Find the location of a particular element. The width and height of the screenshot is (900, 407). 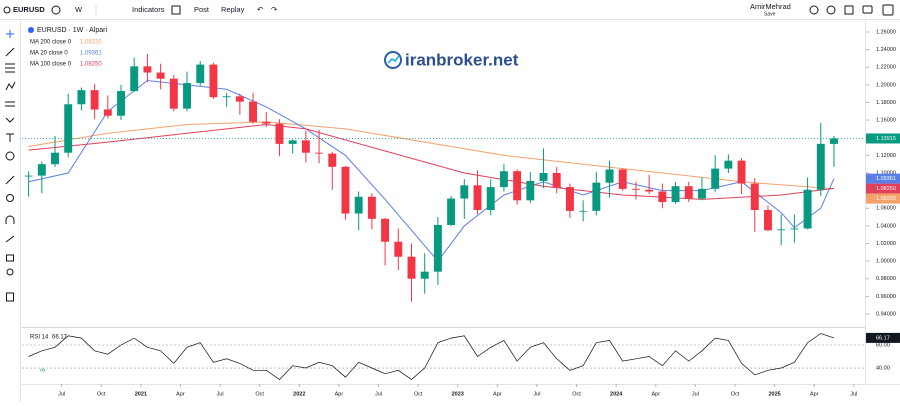

fib-tool is located at coordinates (10, 68).